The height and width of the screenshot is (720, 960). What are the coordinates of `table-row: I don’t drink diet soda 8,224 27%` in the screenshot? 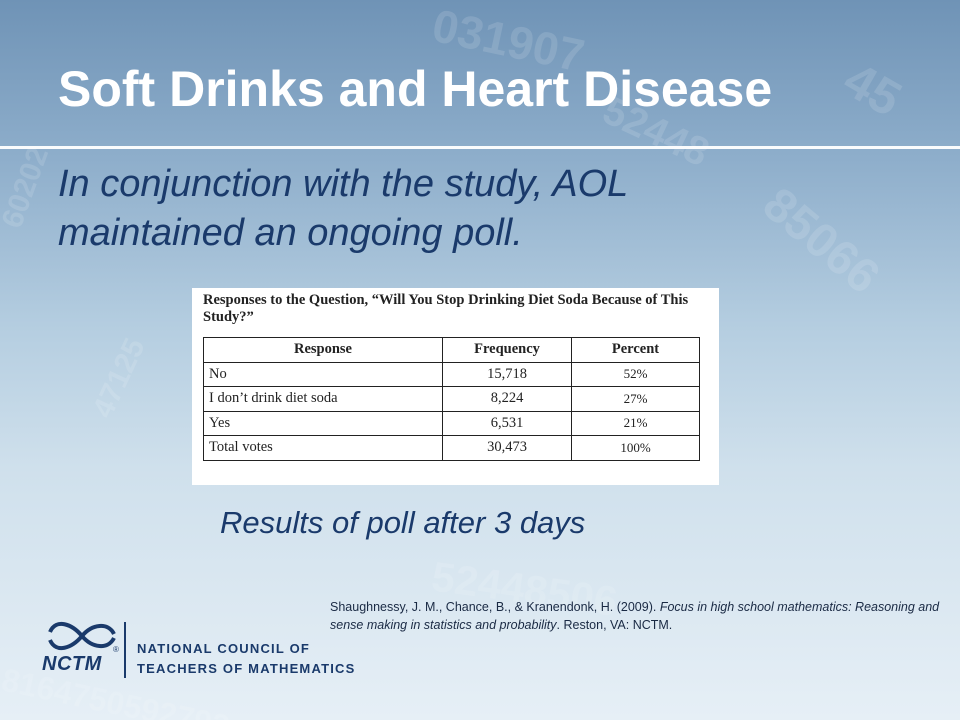 It's located at (451, 399).